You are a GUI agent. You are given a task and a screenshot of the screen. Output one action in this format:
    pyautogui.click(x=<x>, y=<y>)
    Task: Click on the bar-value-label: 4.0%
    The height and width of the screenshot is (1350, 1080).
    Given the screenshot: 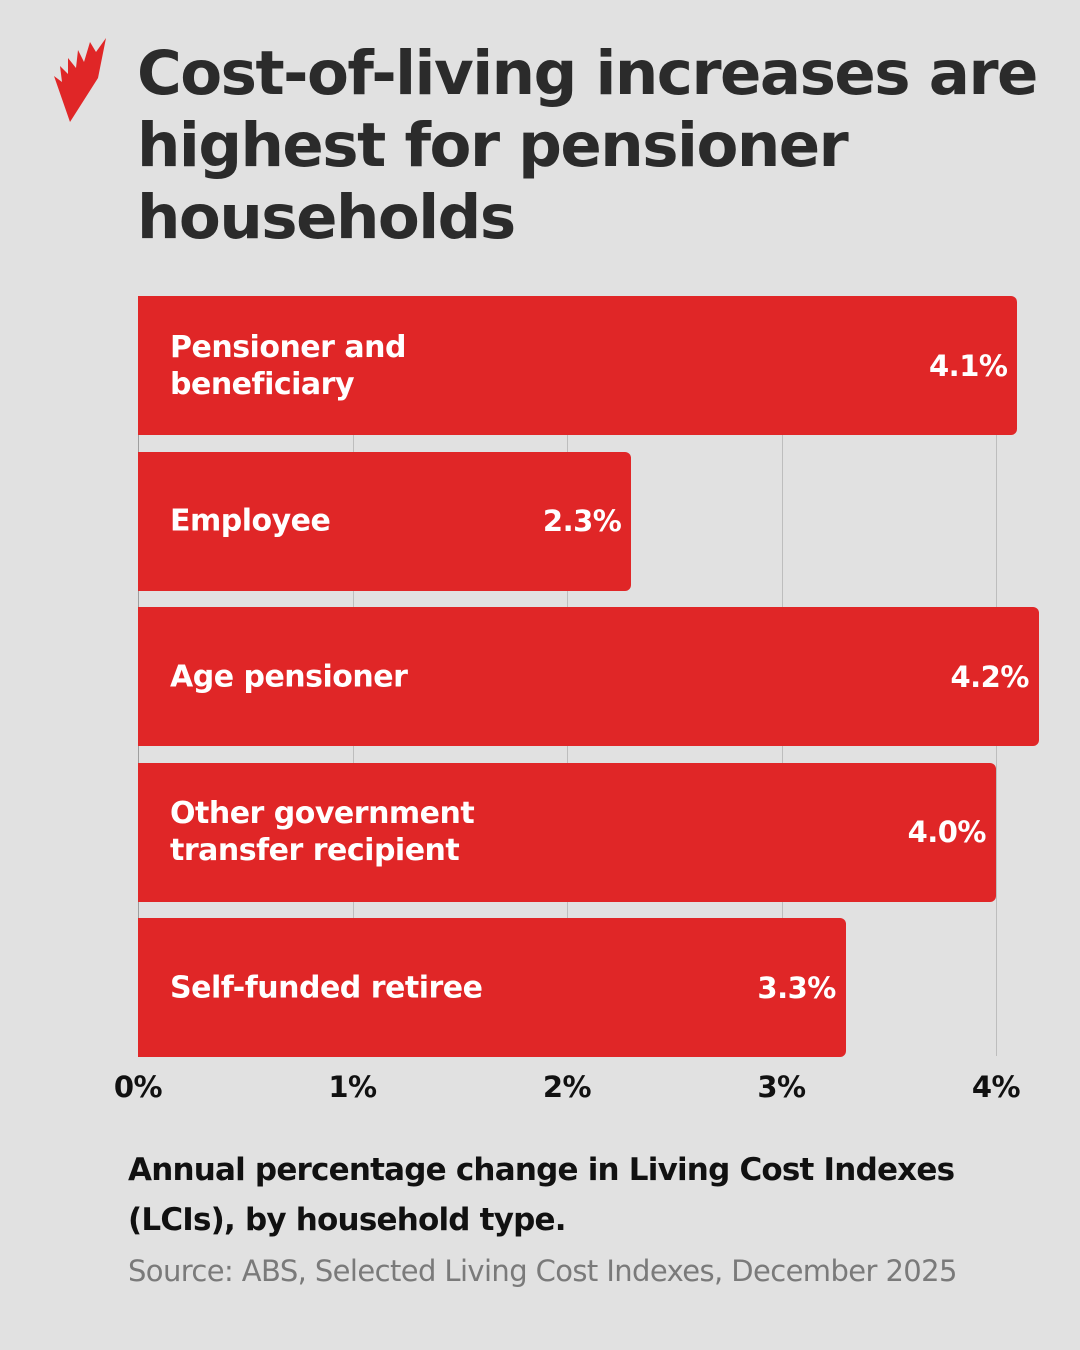 What is the action you would take?
    pyautogui.click(x=947, y=832)
    